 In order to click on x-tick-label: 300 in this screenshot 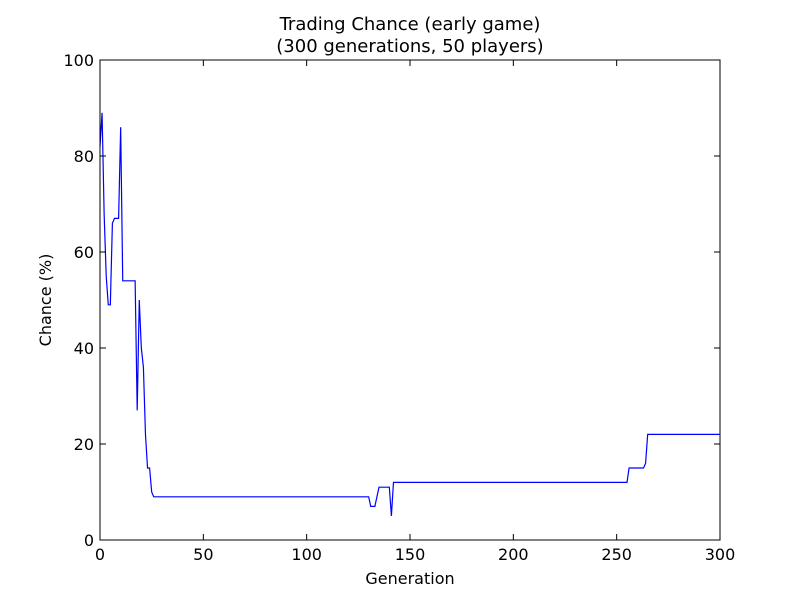, I will do `click(720, 554)`.